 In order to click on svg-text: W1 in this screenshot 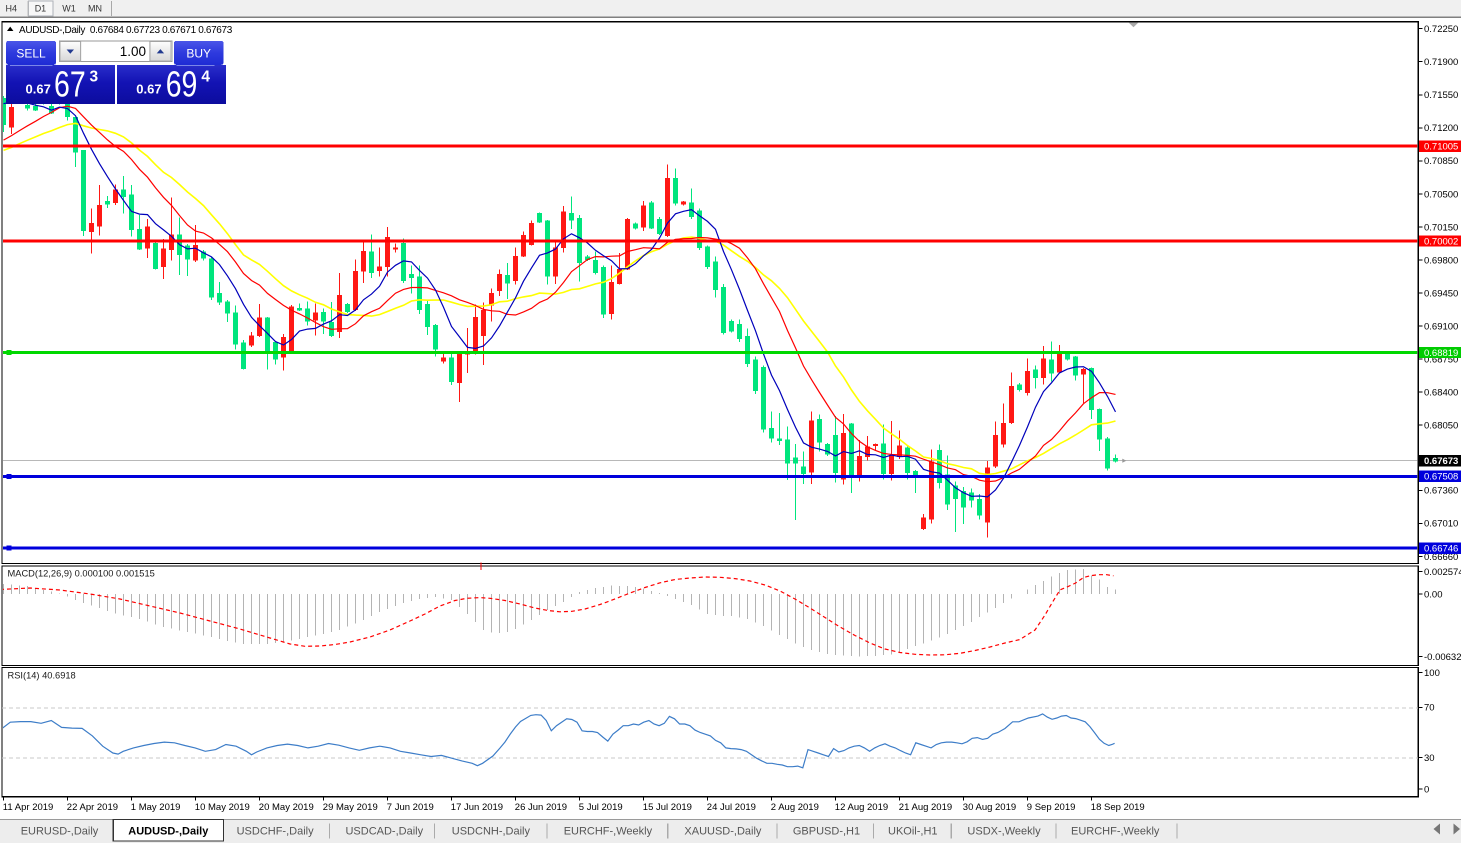, I will do `click(69, 9)`.